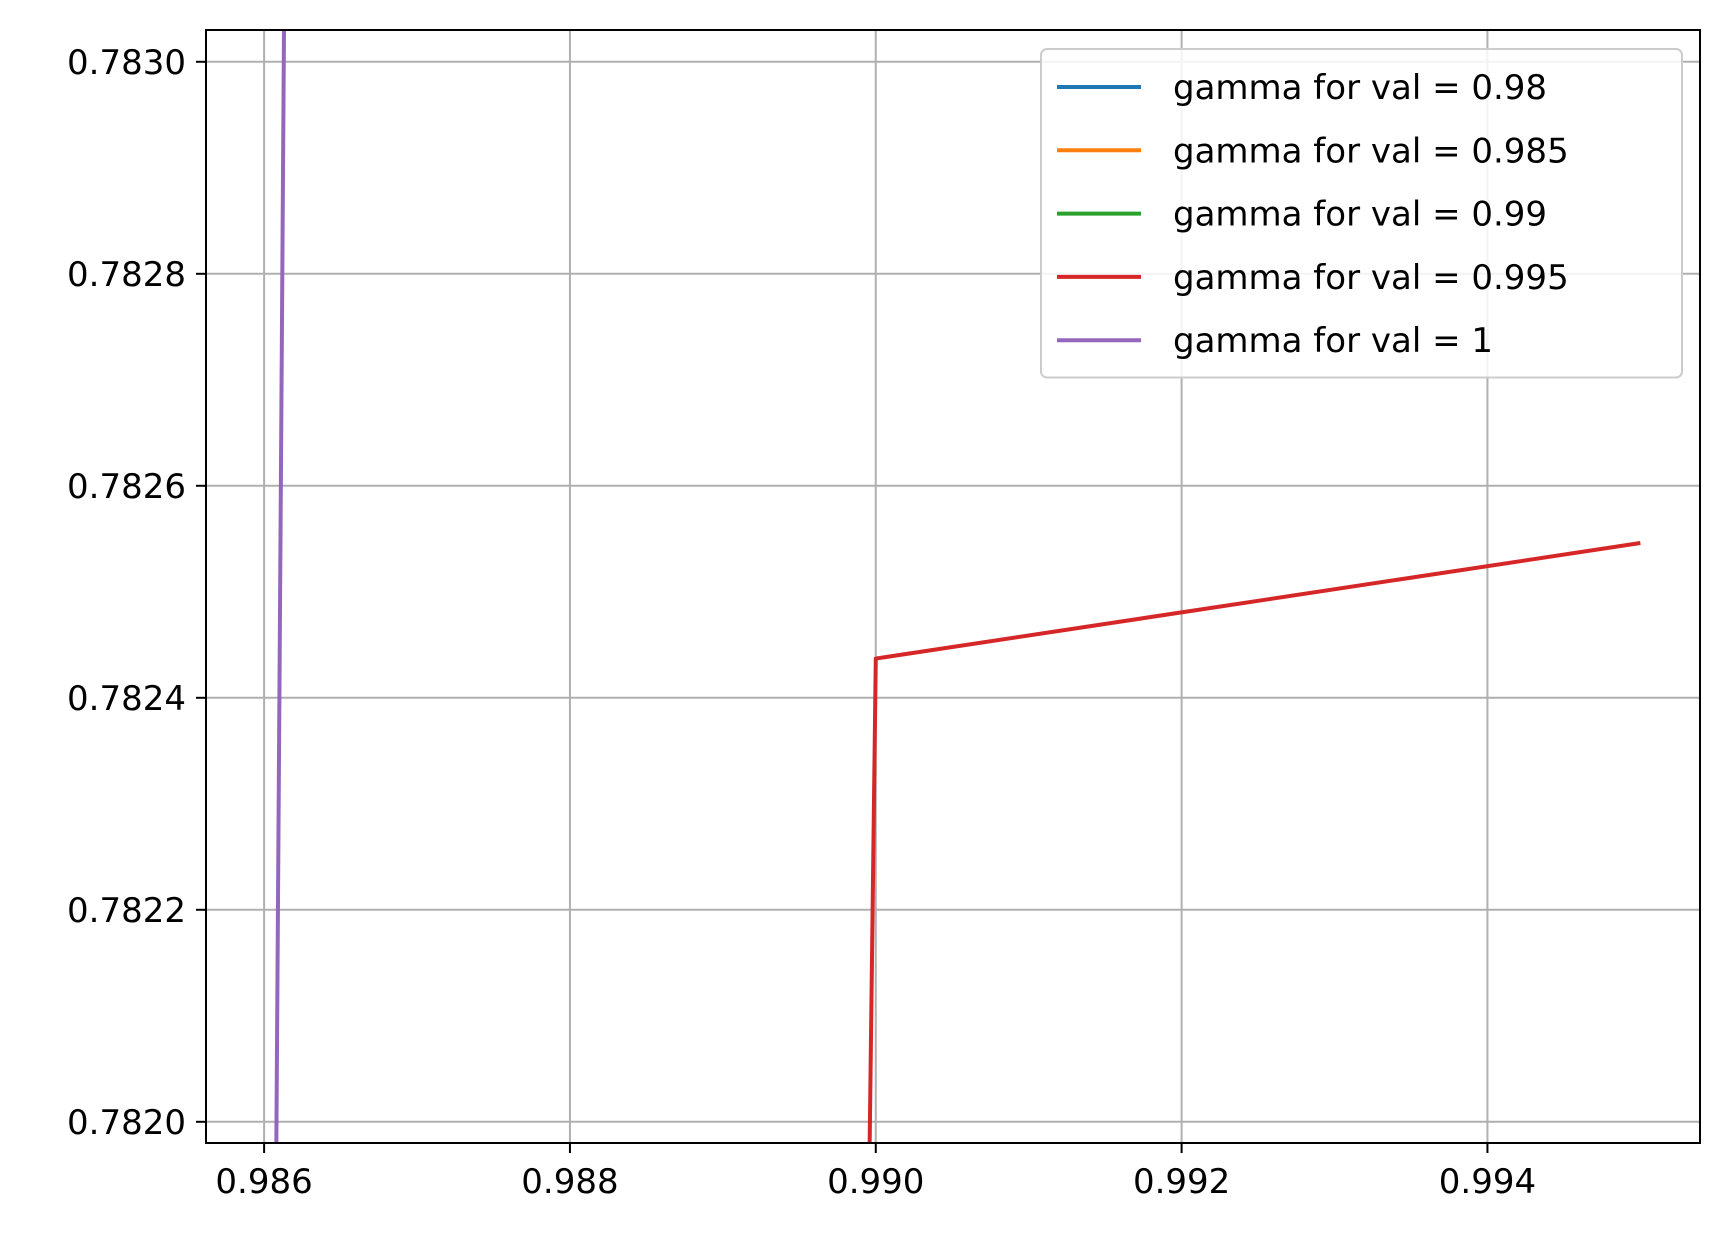 This screenshot has width=1723, height=1239. Describe the element at coordinates (1371, 151) in the screenshot. I see `legend-label: gamma for val = 0.985` at that location.